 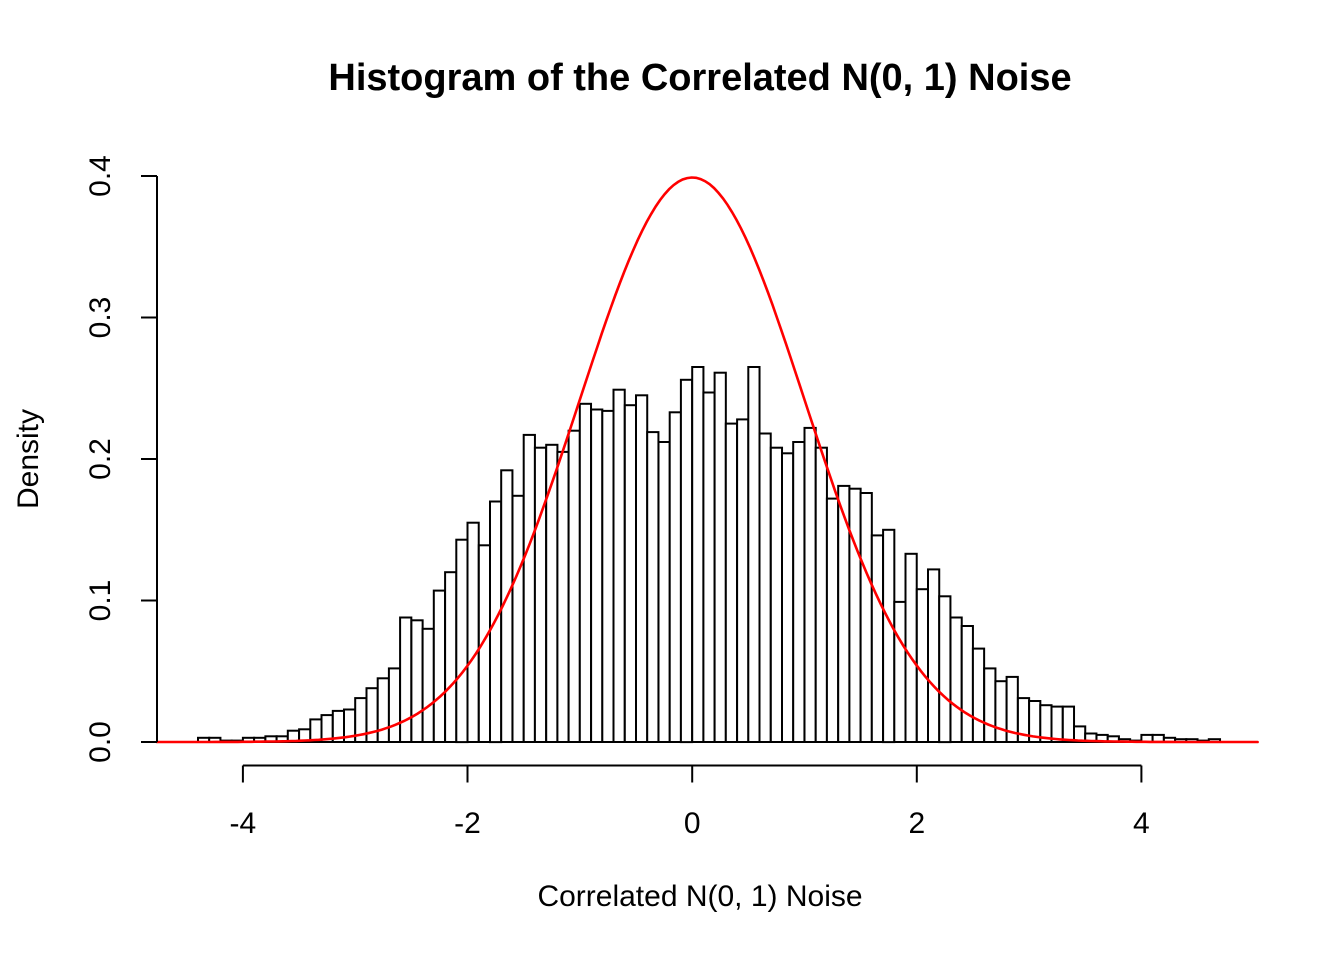 What do you see at coordinates (121, 459) in the screenshot?
I see `y-axis: 0.0 0.1 0.2 0.3 0.4` at bounding box center [121, 459].